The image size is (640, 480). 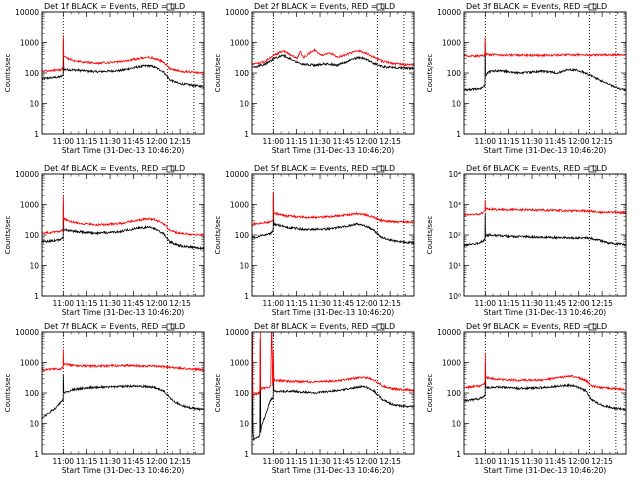 I want to click on panel-title: Det 9f BLACK = Events, RED = LLD, so click(x=536, y=326).